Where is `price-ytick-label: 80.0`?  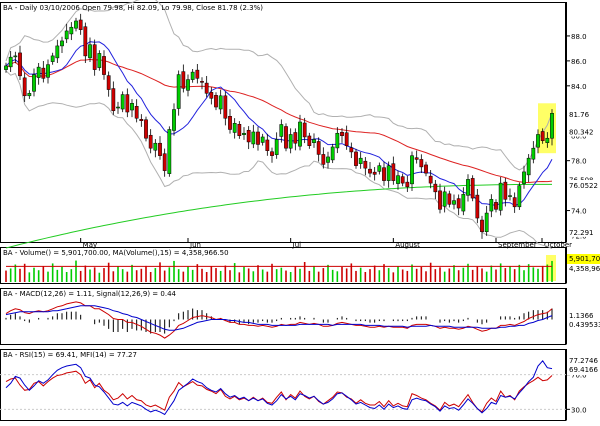 price-ytick-label: 80.0 is located at coordinates (579, 137).